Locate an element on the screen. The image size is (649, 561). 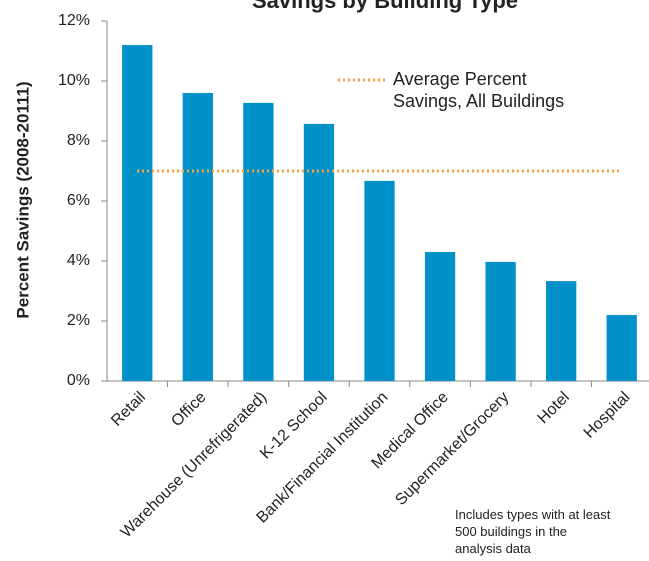
y-tick-label: 8% is located at coordinates (78, 140).